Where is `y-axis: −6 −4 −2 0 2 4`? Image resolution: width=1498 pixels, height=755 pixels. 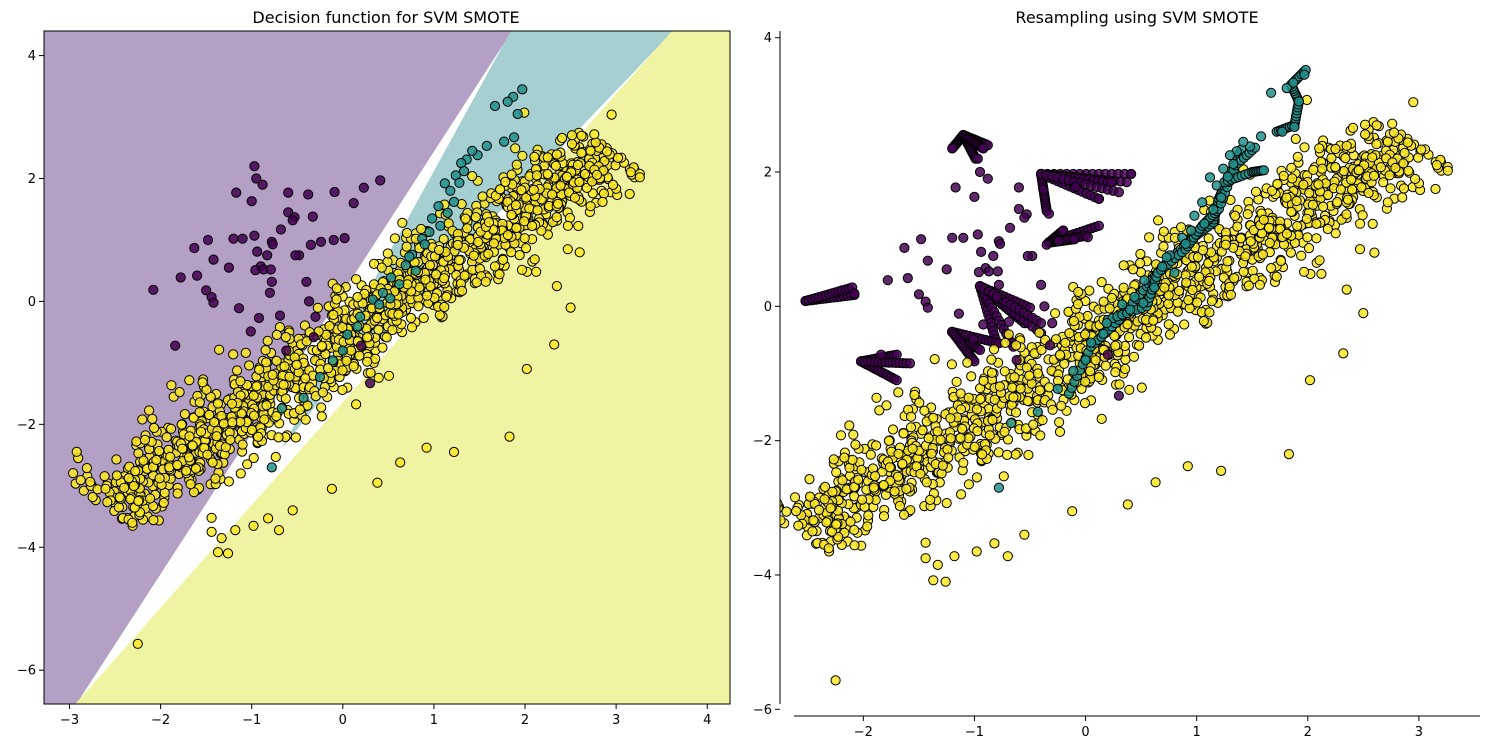
y-axis: −6 −4 −2 0 2 4 is located at coordinates (30, 364).